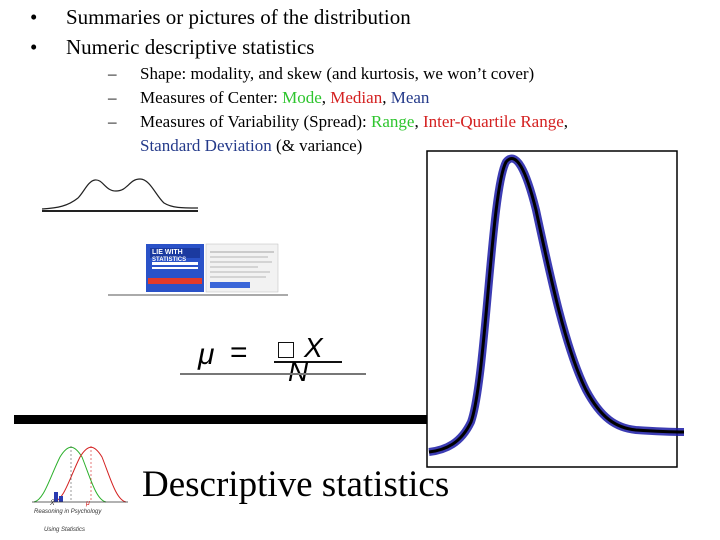 The width and height of the screenshot is (720, 540). What do you see at coordinates (313, 347) in the screenshot?
I see `formula-numerator: X` at bounding box center [313, 347].